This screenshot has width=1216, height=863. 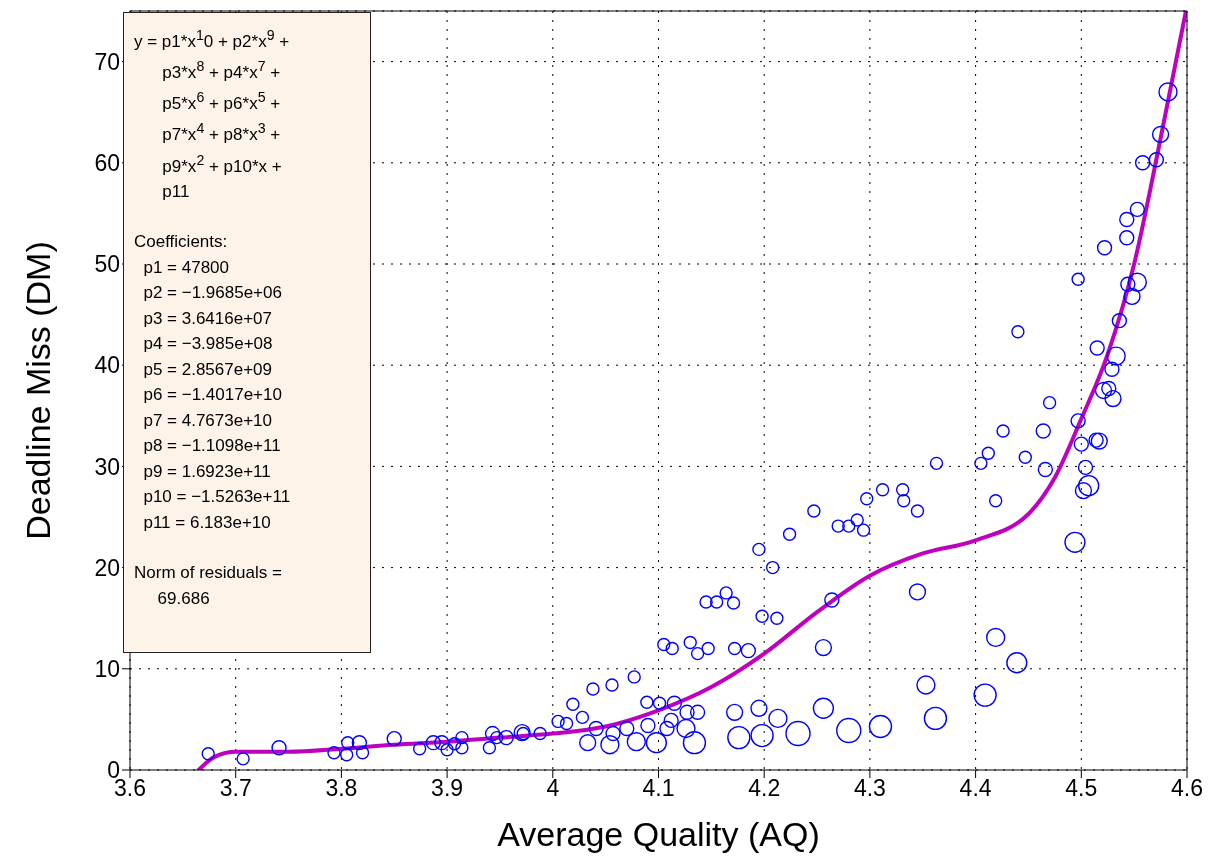 I want to click on x-tick-label: 4.5, so click(x=1081, y=788).